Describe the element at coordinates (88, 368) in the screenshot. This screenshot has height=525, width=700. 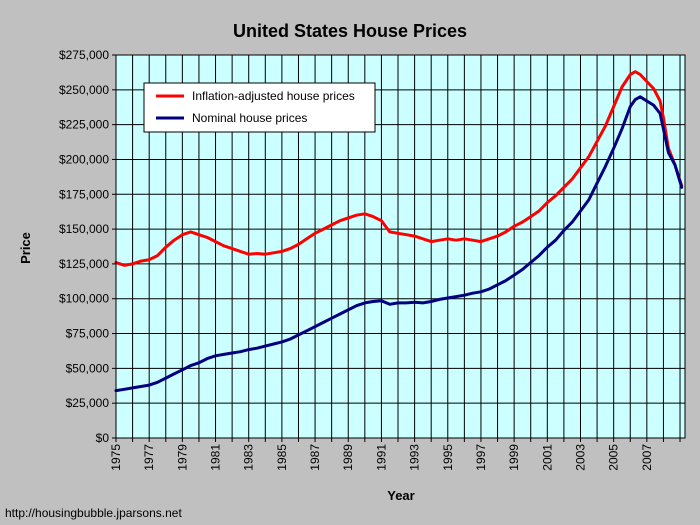
I see `y-tick-label: $50,000` at that location.